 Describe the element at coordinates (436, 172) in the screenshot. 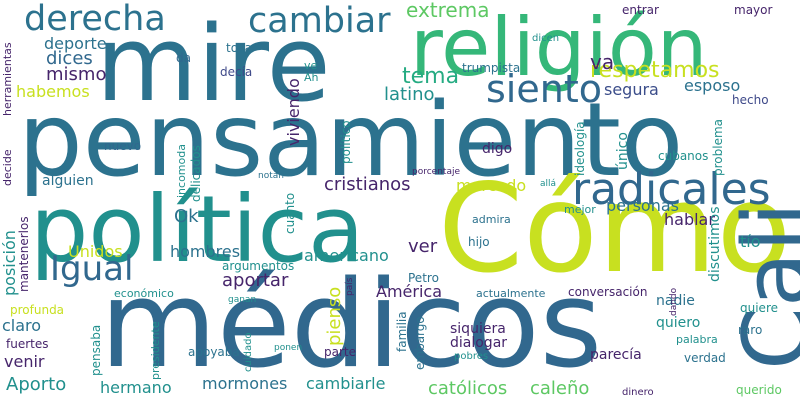

I see `word-porcentaje: porcentaje` at that location.